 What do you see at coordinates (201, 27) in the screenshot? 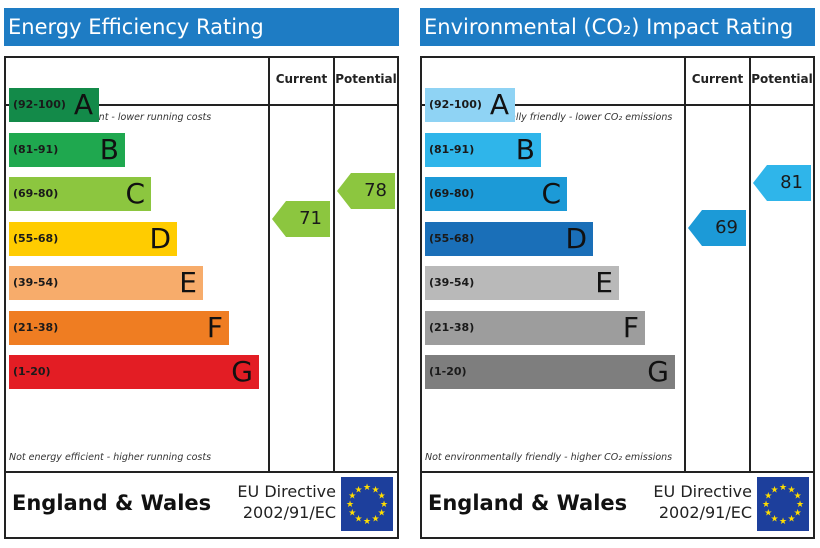
I see `energy-title: Energy Efficiency Rating` at bounding box center [201, 27].